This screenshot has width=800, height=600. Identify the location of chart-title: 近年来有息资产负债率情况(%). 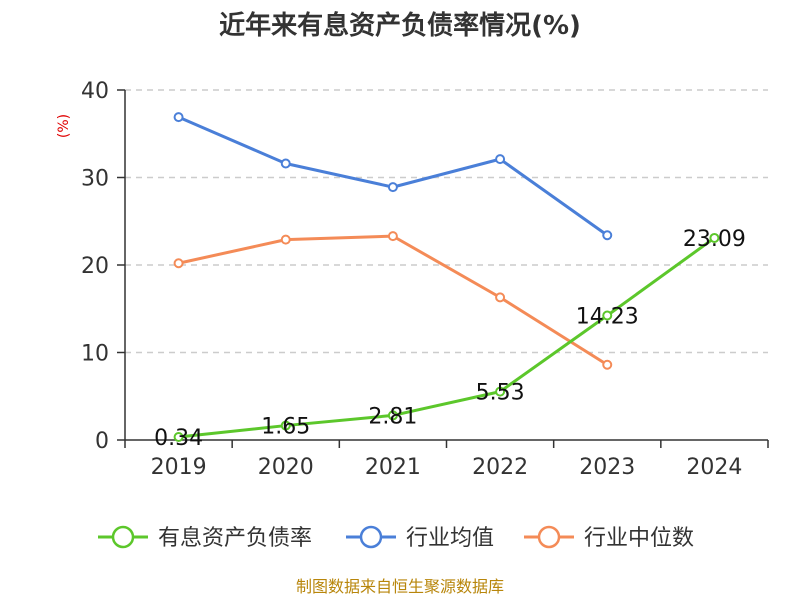
(400, 25).